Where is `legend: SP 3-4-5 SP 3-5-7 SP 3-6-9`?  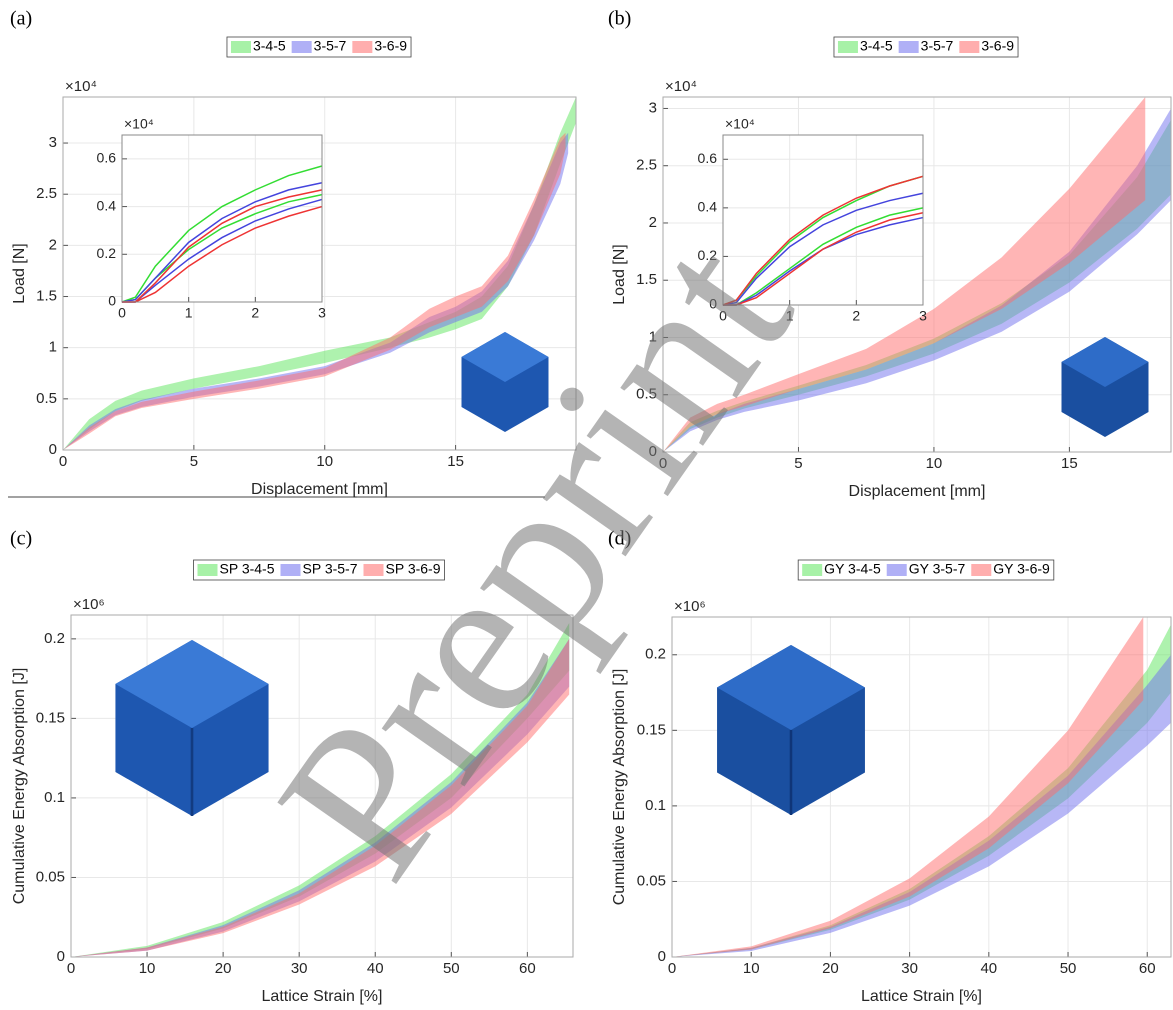
legend: SP 3-4-5 SP 3-5-7 SP 3-6-9 is located at coordinates (319, 570).